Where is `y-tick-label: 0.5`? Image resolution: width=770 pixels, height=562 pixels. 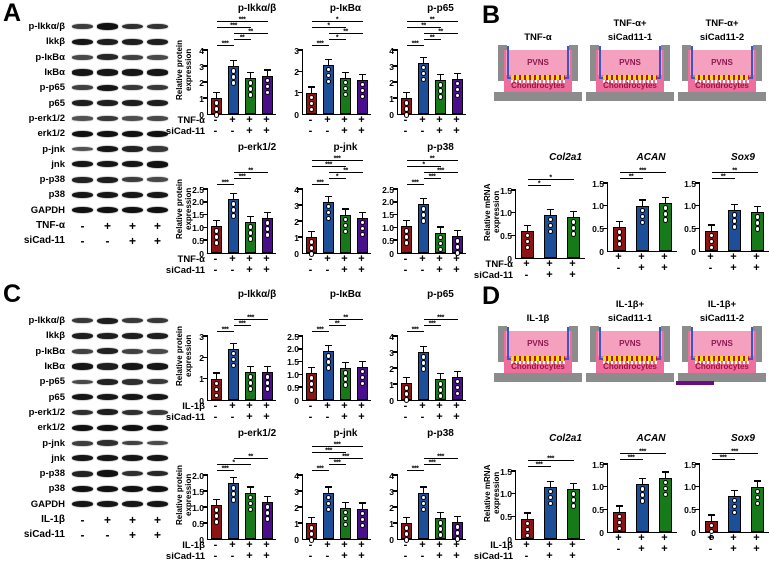 y-tick-label: 0.5 is located at coordinates (198, 523).